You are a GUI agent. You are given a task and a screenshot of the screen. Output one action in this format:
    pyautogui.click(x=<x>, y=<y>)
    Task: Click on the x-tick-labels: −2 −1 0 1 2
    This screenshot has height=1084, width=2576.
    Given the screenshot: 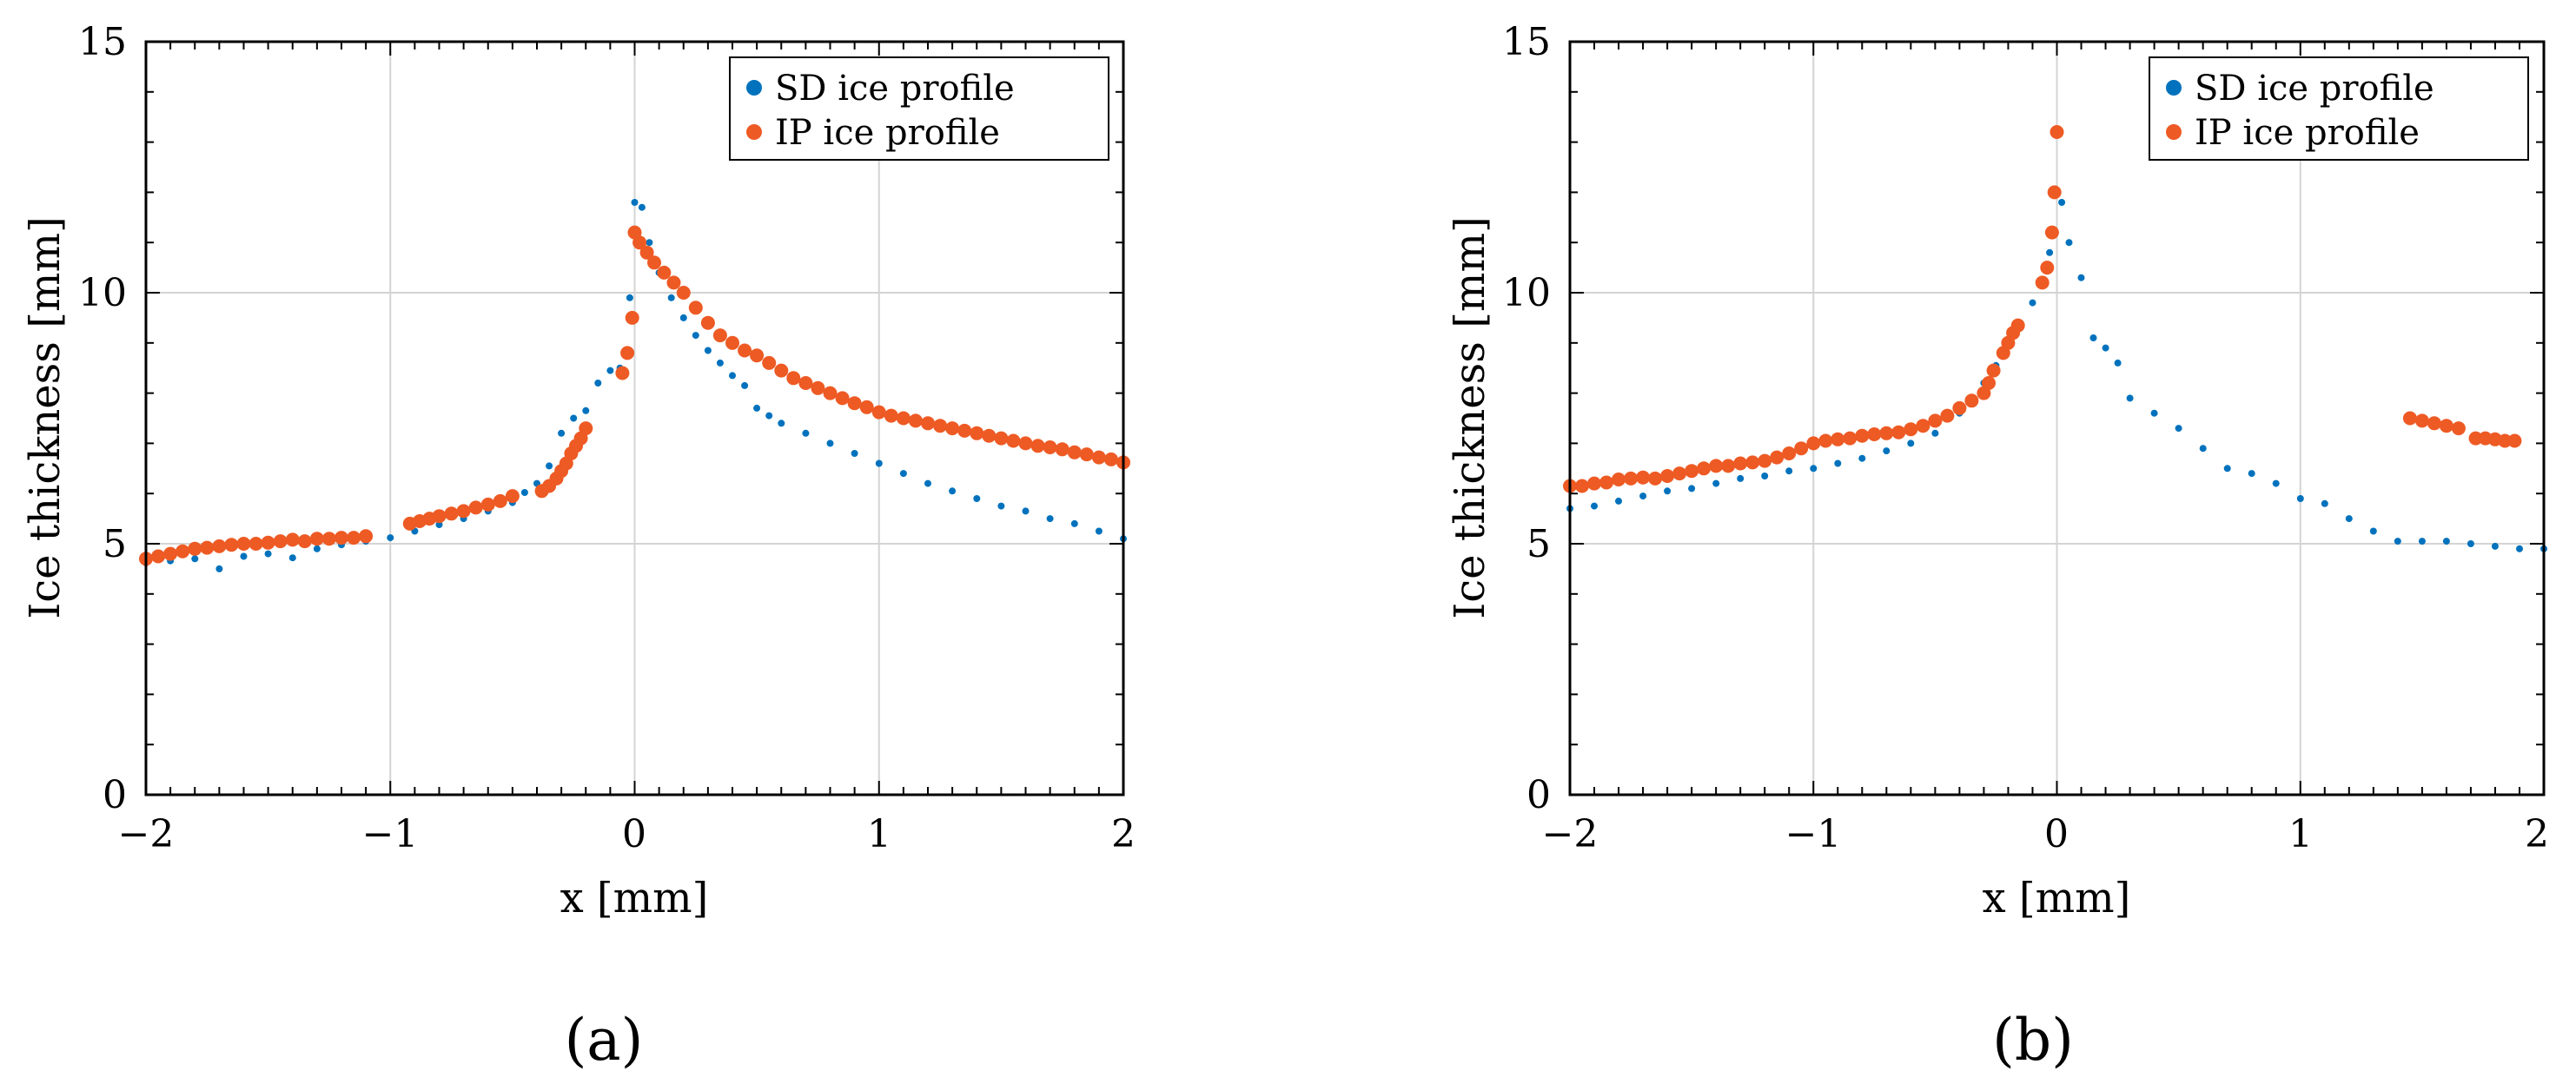 What is the action you would take?
    pyautogui.click(x=2045, y=834)
    